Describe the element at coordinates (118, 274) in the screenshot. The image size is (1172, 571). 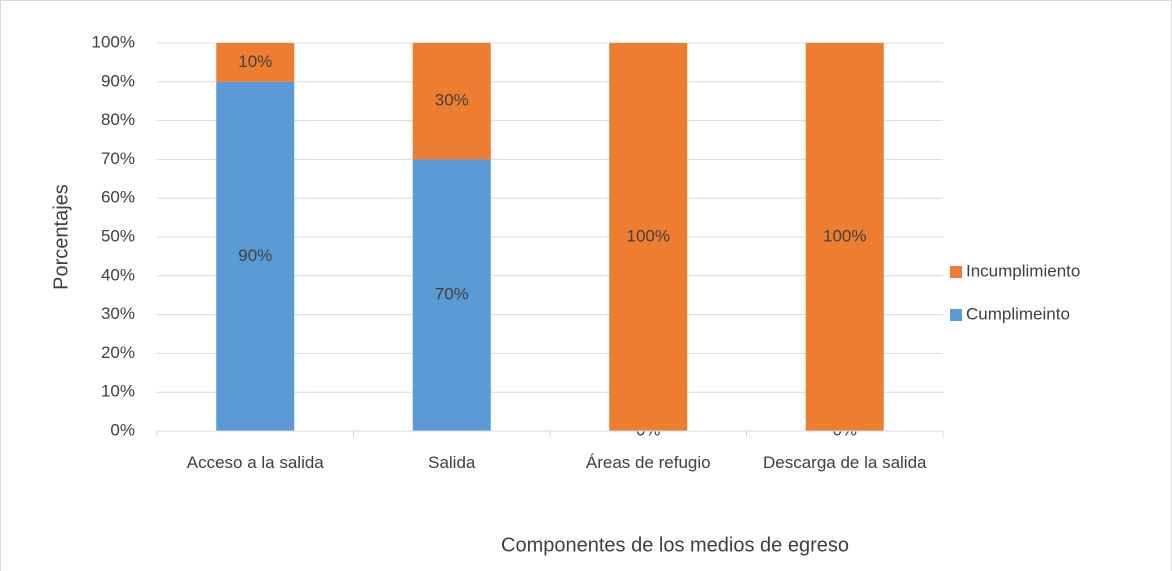
I see `y-tick-label: 40%` at that location.